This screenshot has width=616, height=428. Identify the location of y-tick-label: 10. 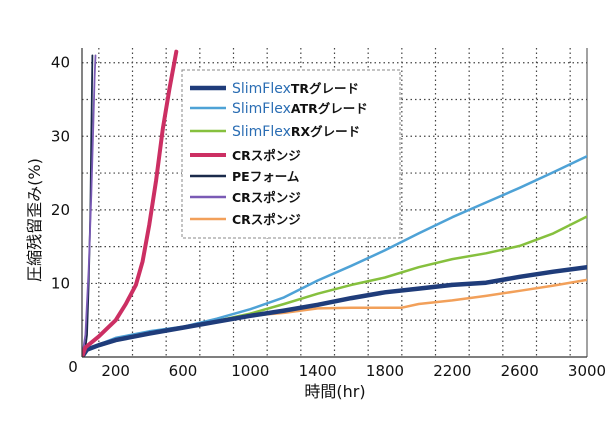
(60, 283).